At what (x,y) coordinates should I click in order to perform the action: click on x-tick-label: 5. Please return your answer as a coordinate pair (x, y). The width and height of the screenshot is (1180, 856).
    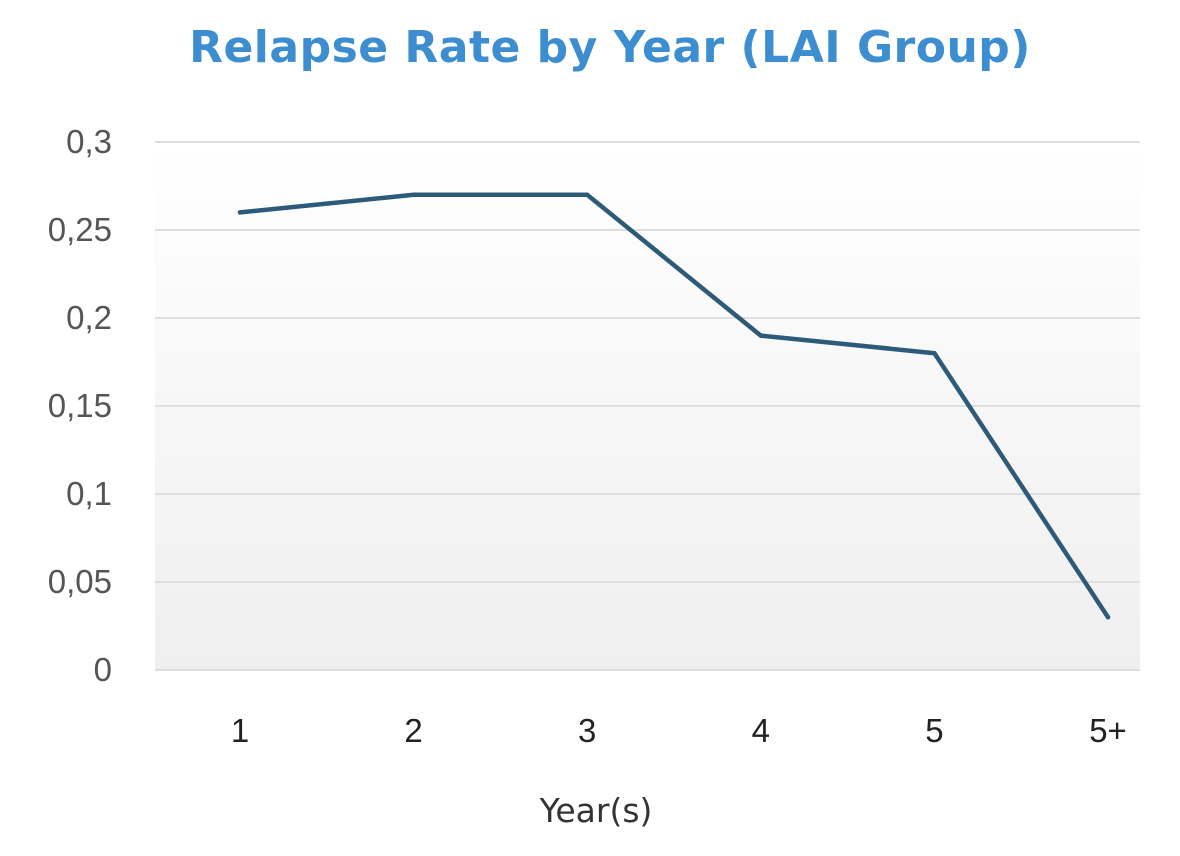
    Looking at the image, I should click on (934, 730).